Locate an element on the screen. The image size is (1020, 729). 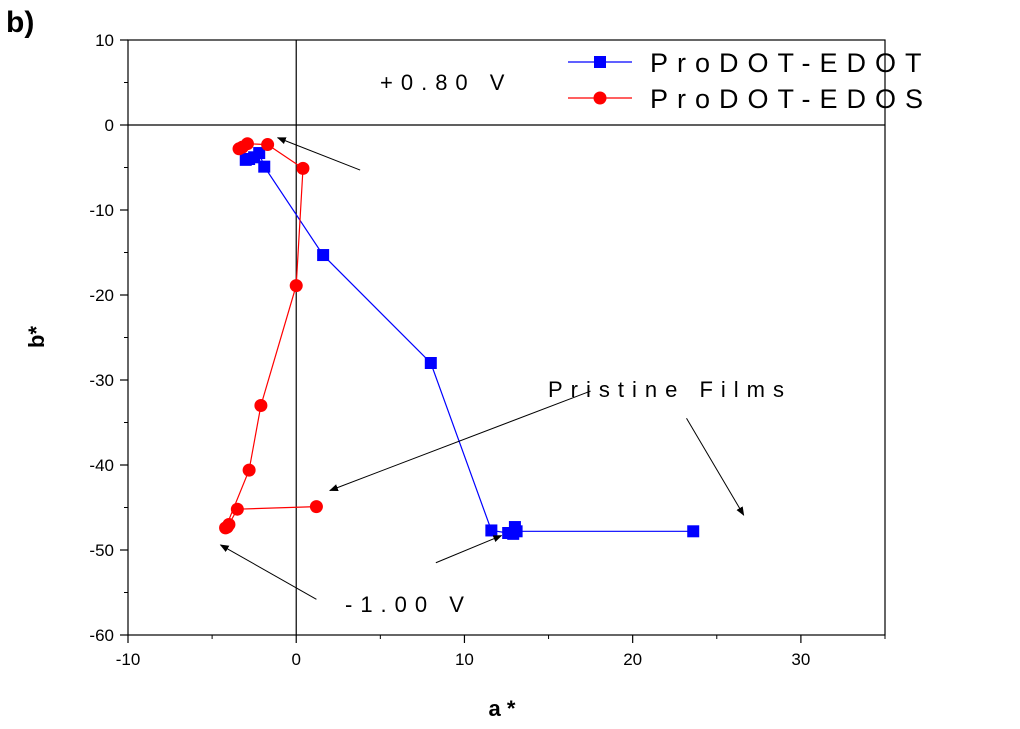
x-tick-label: 10 is located at coordinates (464, 659).